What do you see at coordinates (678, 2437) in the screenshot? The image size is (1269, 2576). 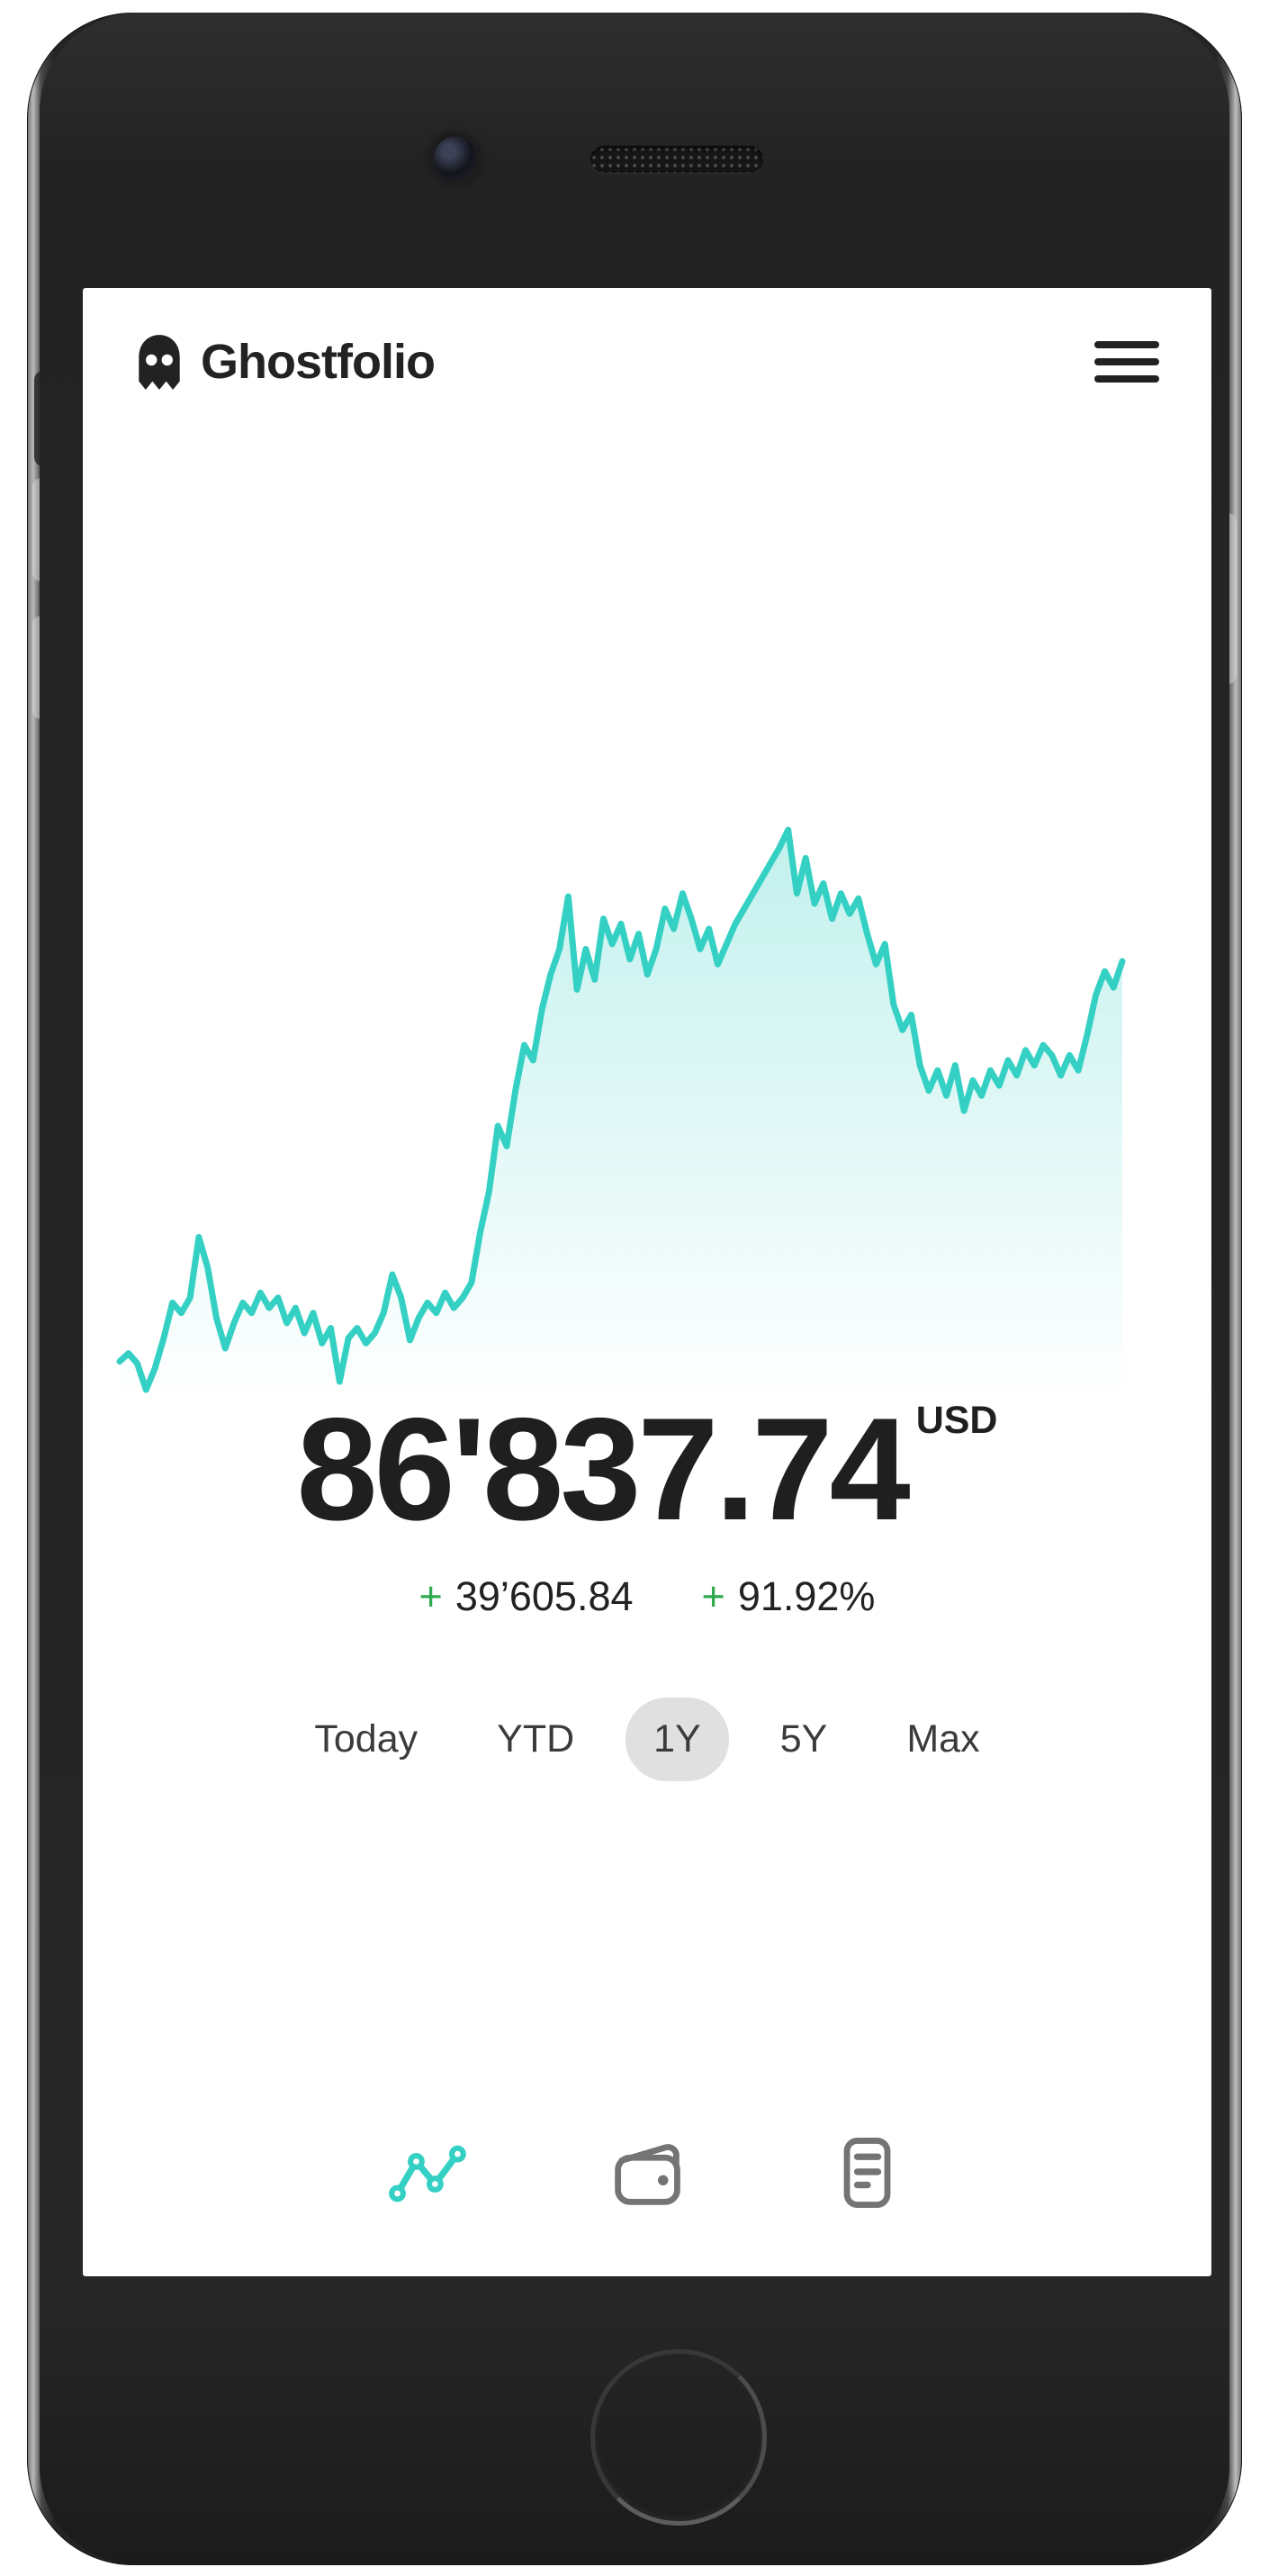 I see `home-button` at bounding box center [678, 2437].